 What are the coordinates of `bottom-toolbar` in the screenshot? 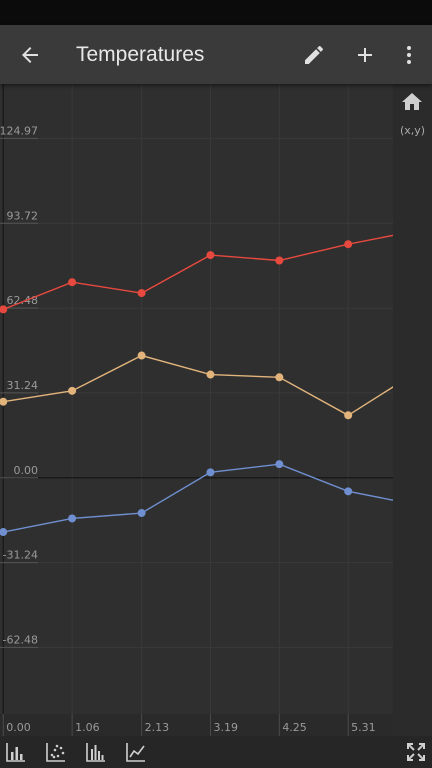 It's located at (216, 752).